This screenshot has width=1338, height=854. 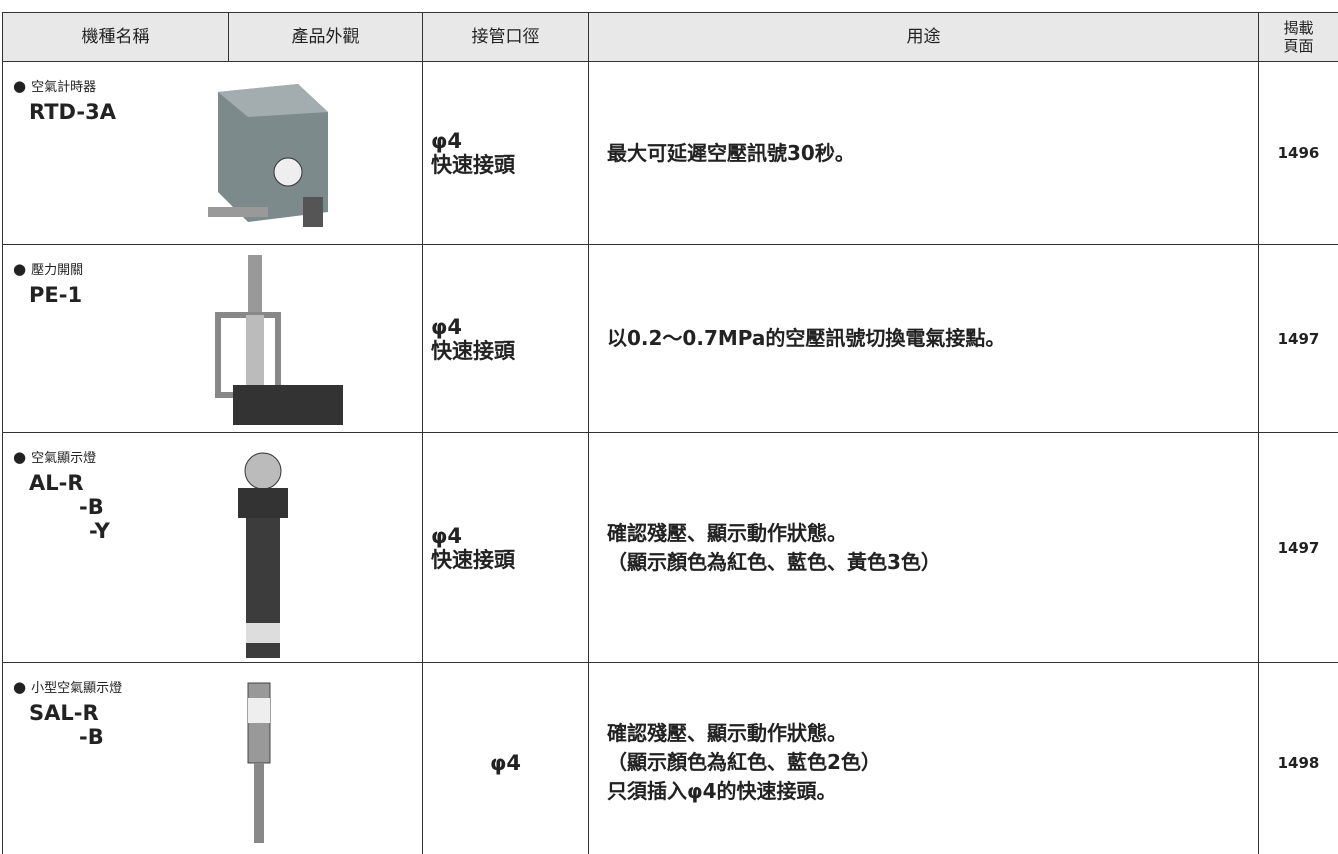 What do you see at coordinates (505, 37) in the screenshot?
I see `header-cell: 接管口徑` at bounding box center [505, 37].